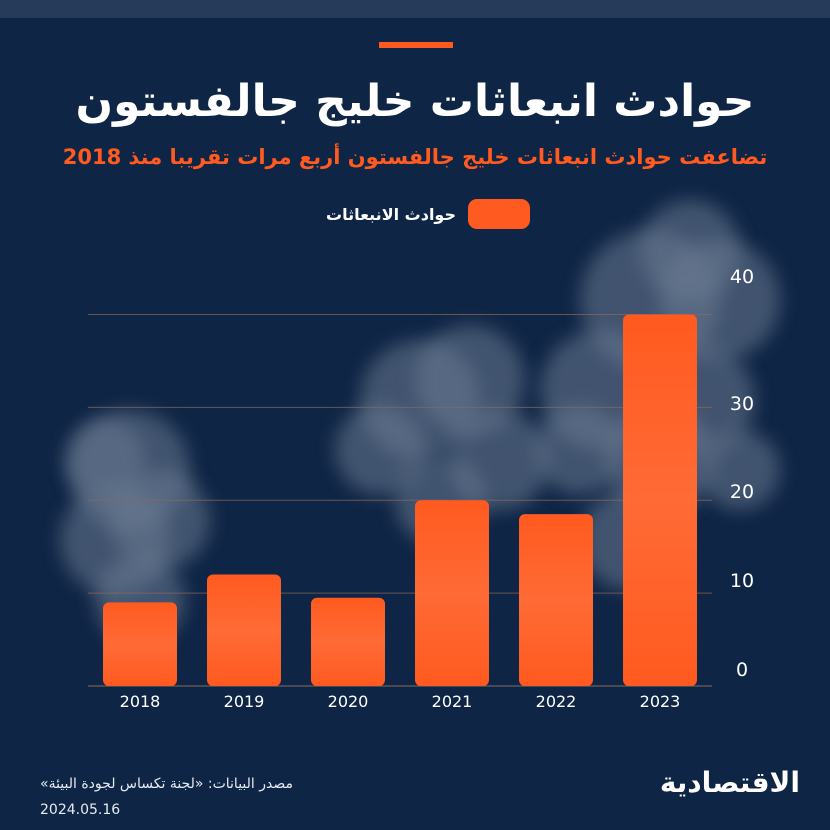 The height and width of the screenshot is (830, 830). Describe the element at coordinates (730, 782) in the screenshot. I see `publisher-logo: الاقتصادية` at that location.